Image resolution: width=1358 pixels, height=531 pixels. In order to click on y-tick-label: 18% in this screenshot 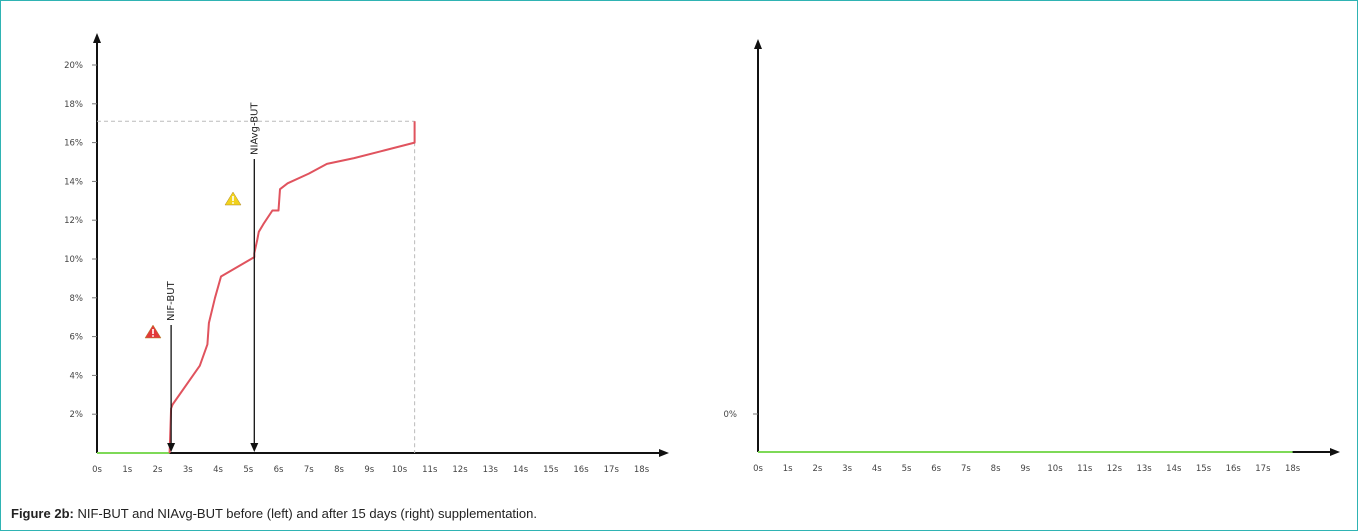, I will do `click(73, 105)`.